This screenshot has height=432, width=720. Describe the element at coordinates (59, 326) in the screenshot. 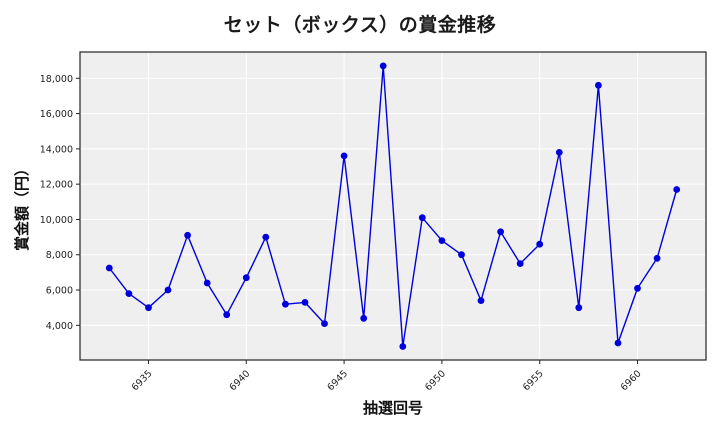

I see `y-tick-label: 4,000` at that location.